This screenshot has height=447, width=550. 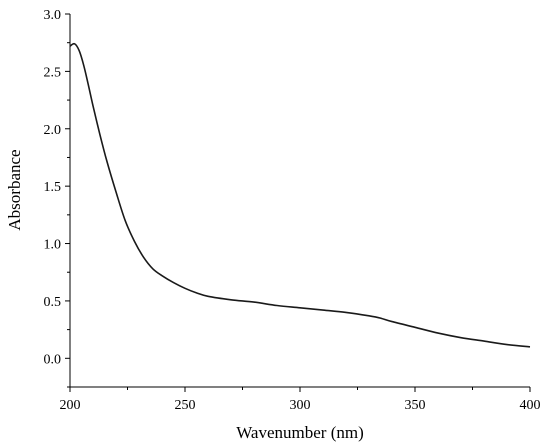 What do you see at coordinates (530, 405) in the screenshot?
I see `x-tick-label: 400` at bounding box center [530, 405].